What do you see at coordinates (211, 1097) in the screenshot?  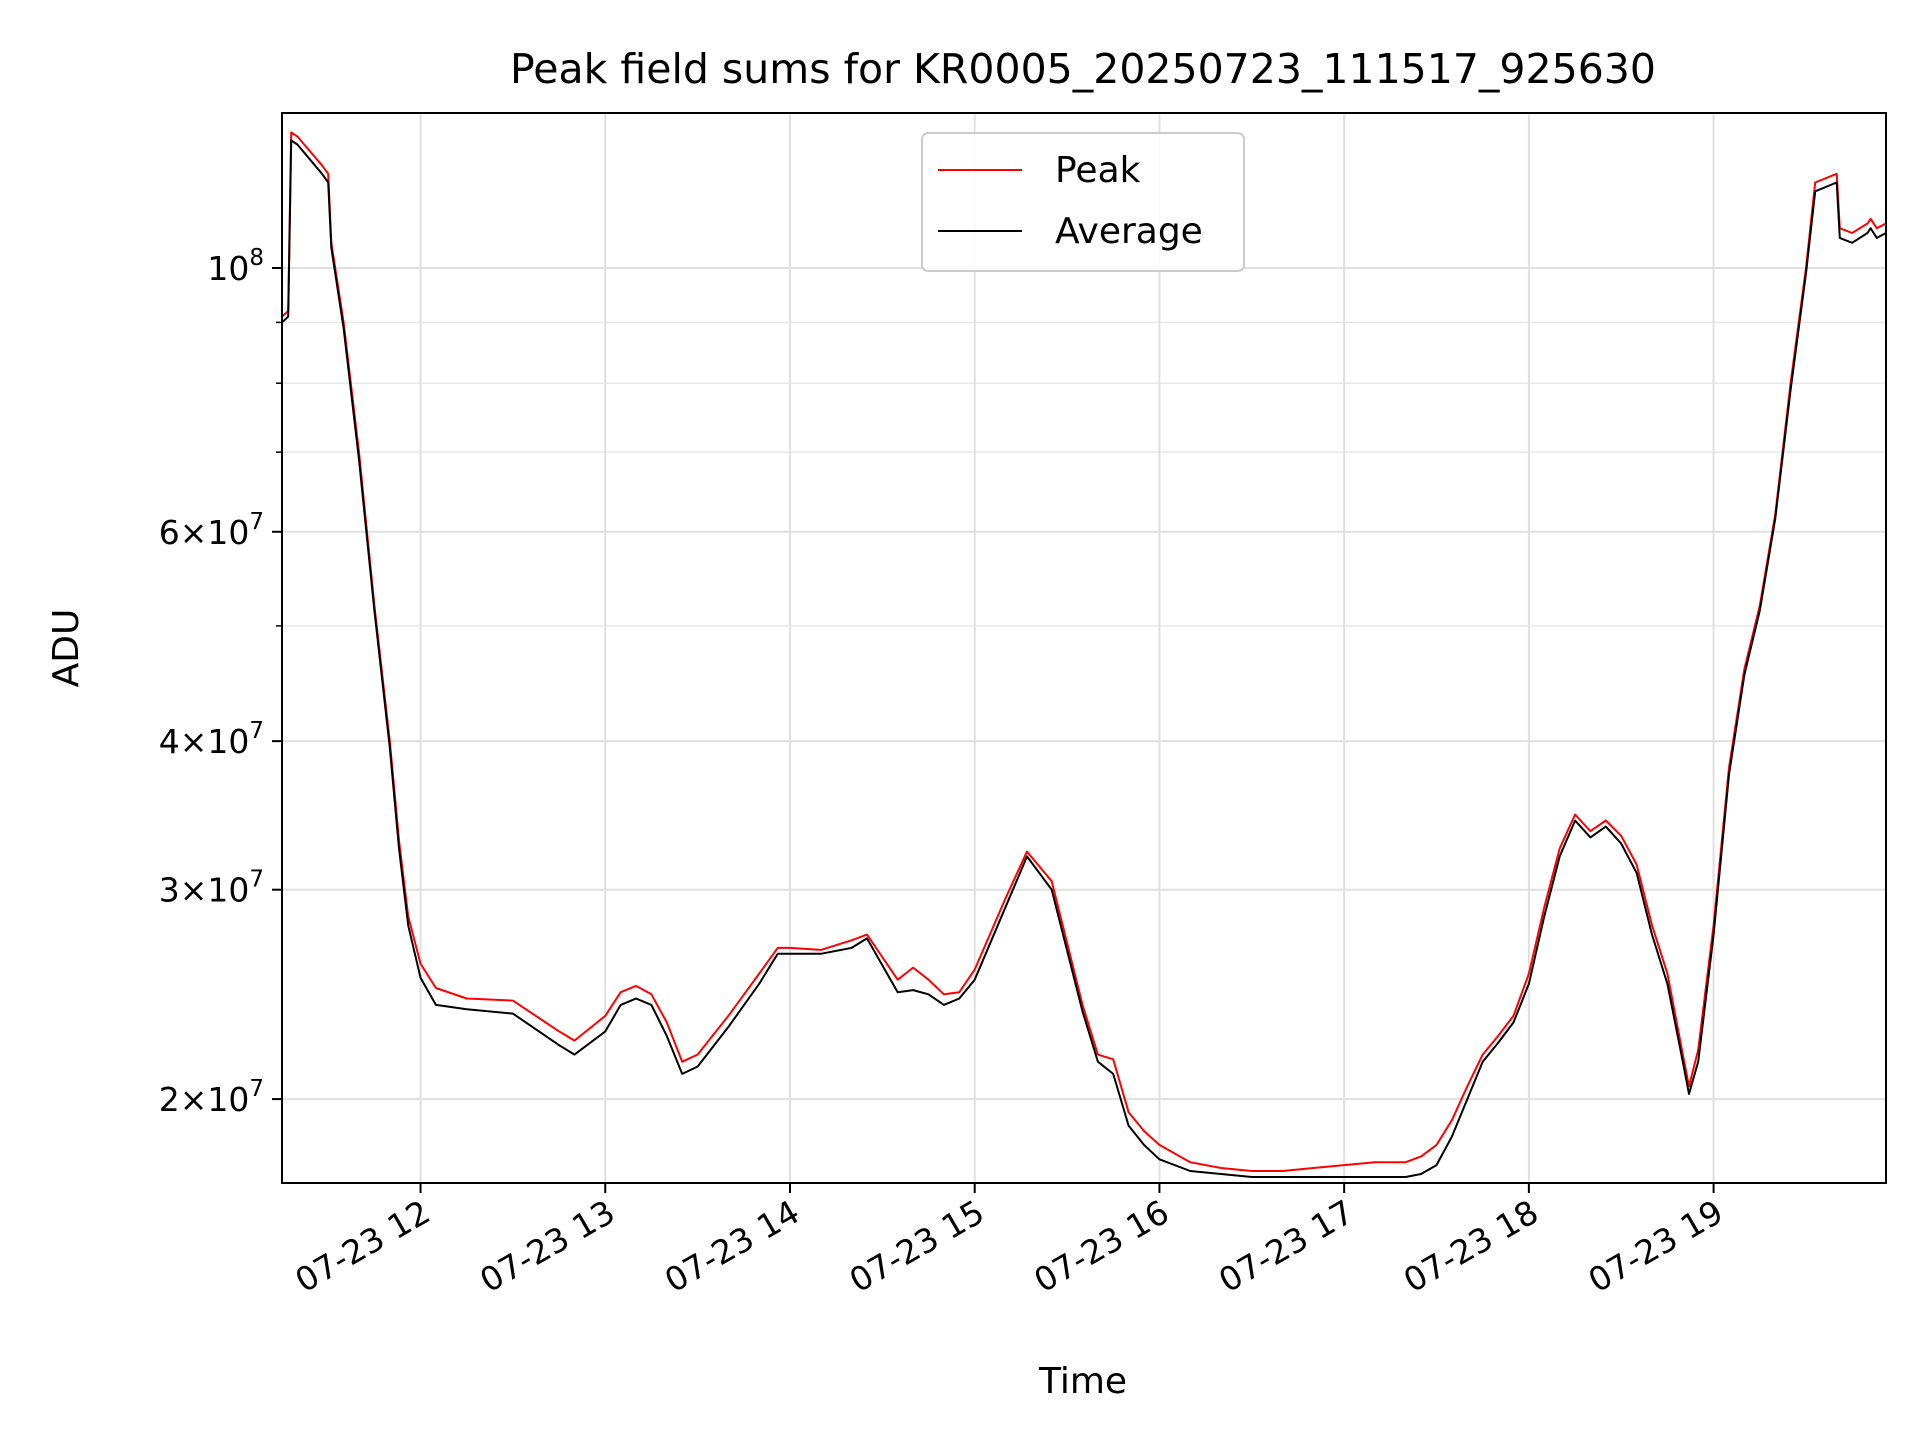 I see `y-tick-label: 2×107` at bounding box center [211, 1097].